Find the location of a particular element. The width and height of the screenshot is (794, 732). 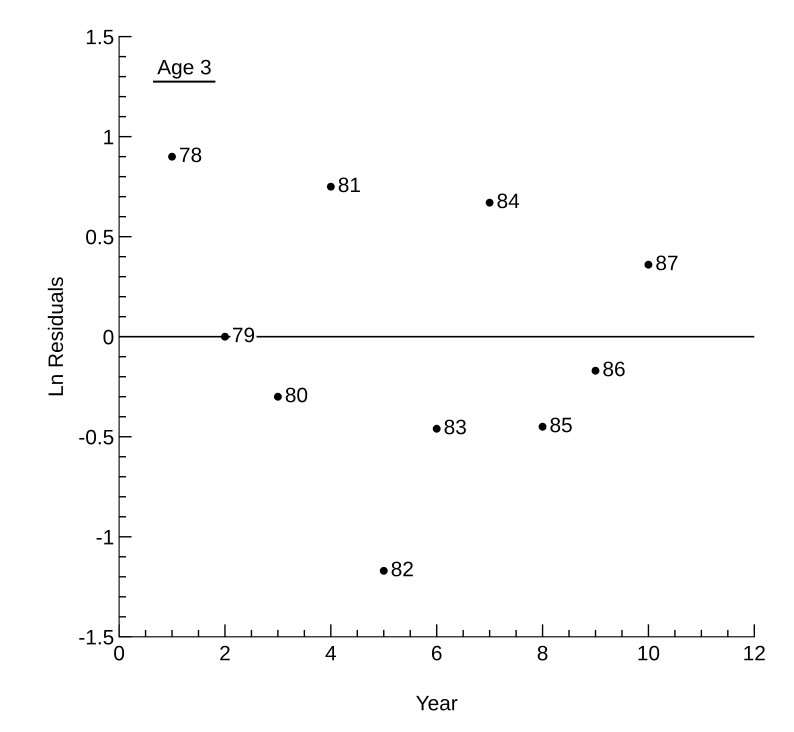

y-tick-label: 0.5 is located at coordinates (100, 237).